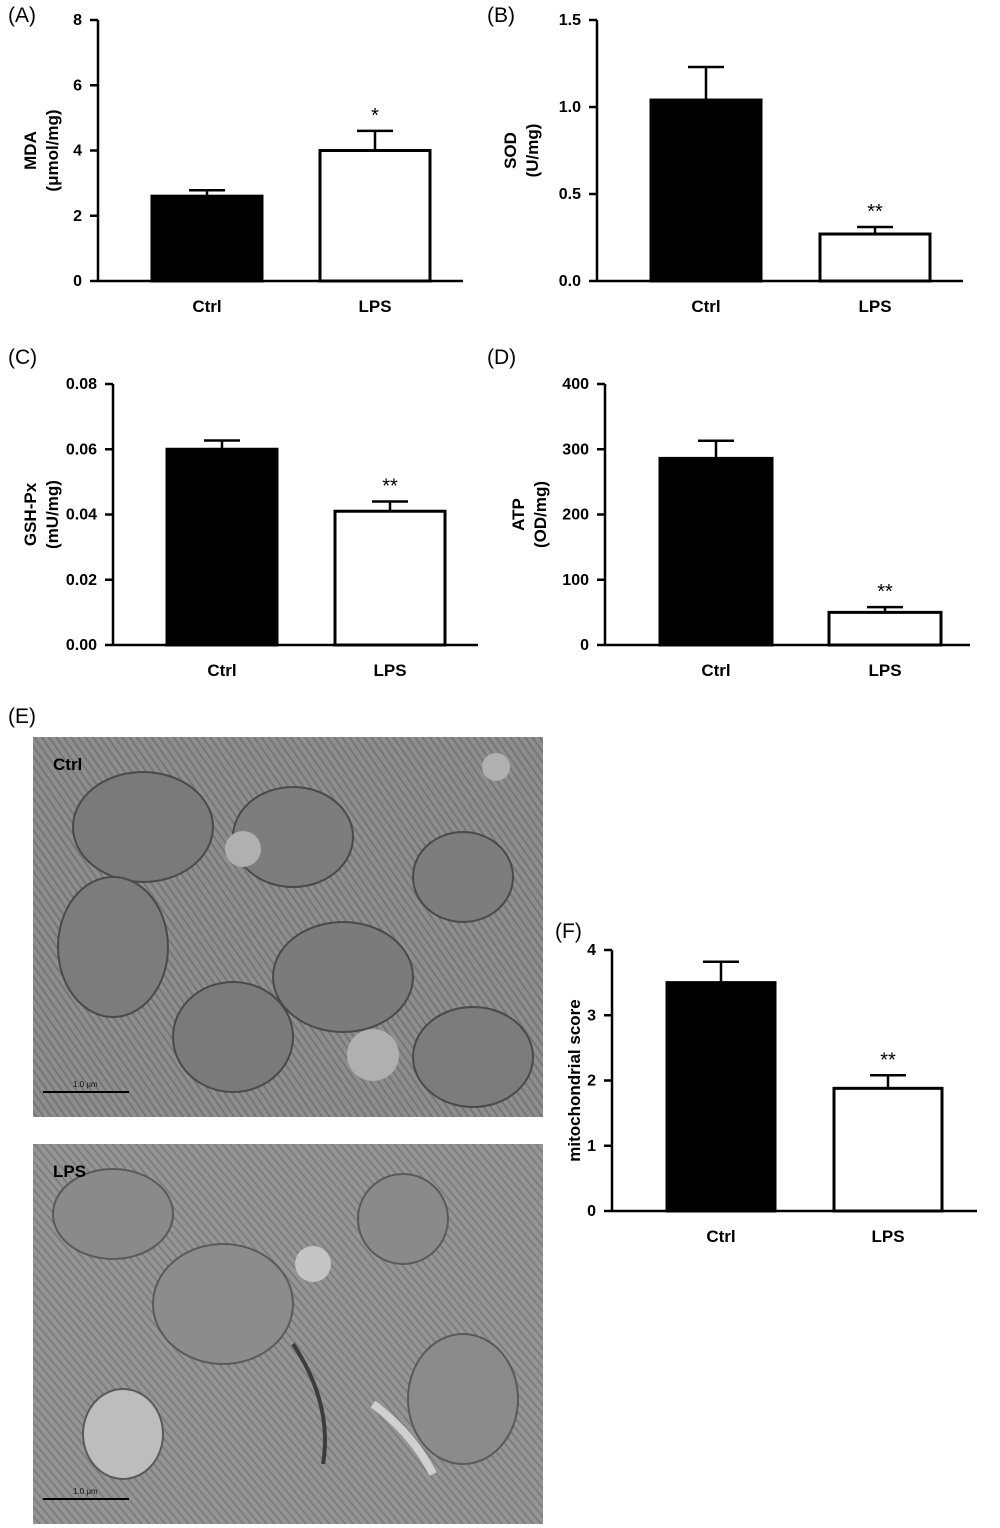  What do you see at coordinates (570, 194) in the screenshot?
I see `y-tick-label: 0.5` at bounding box center [570, 194].